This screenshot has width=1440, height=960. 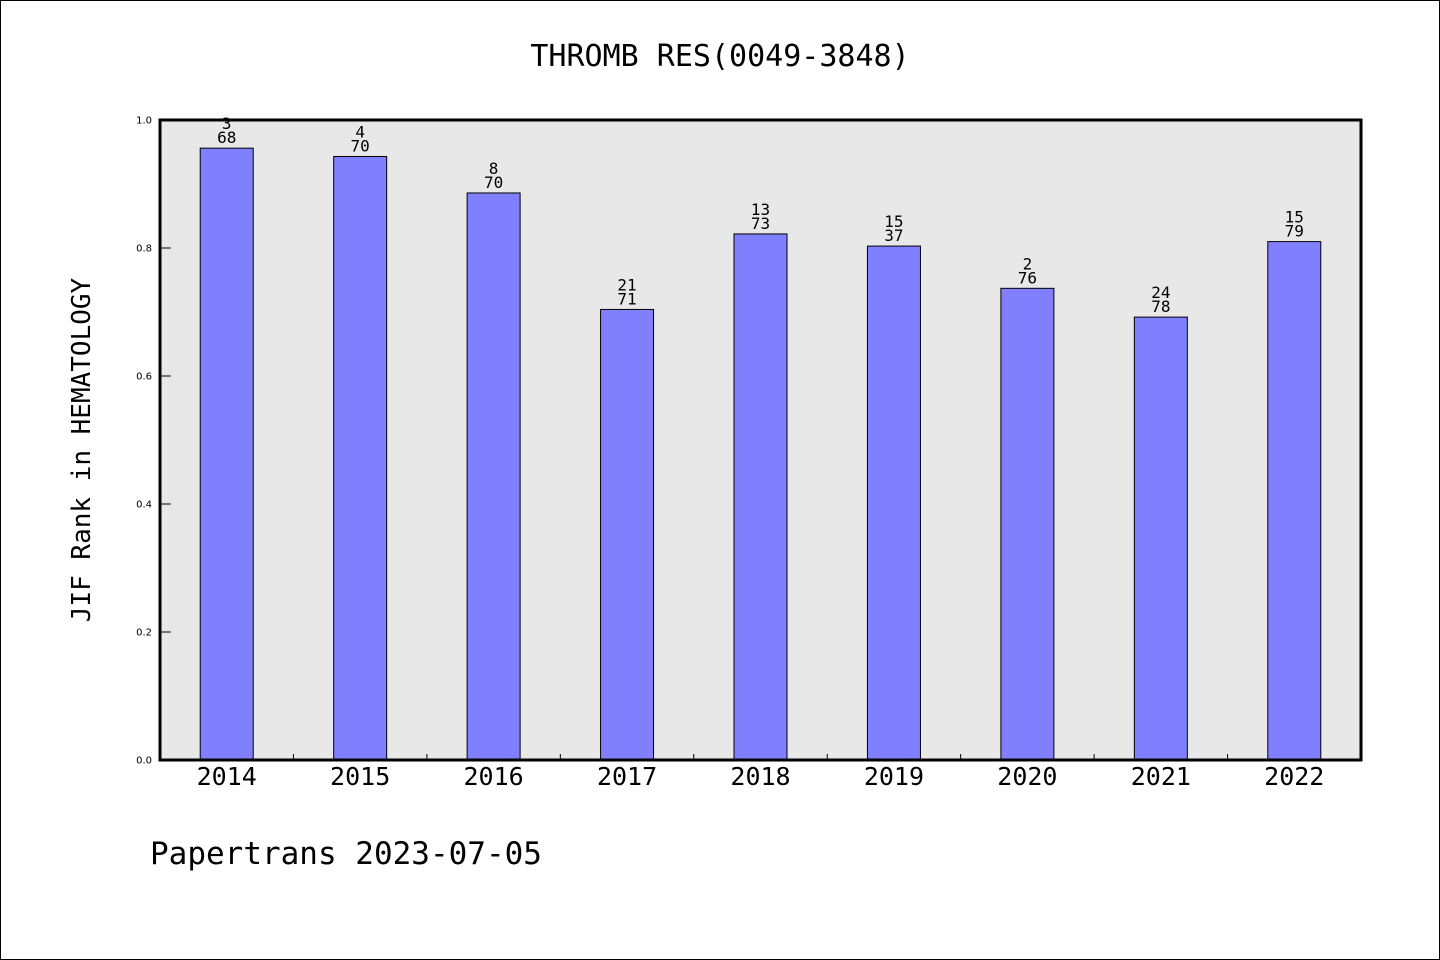 I want to click on bar-total-label: 76, so click(x=1027, y=277).